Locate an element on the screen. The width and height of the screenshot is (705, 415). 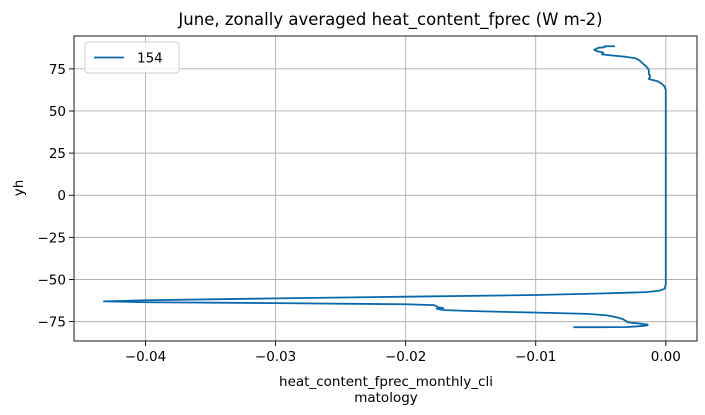
legend: 154 is located at coordinates (132, 57).